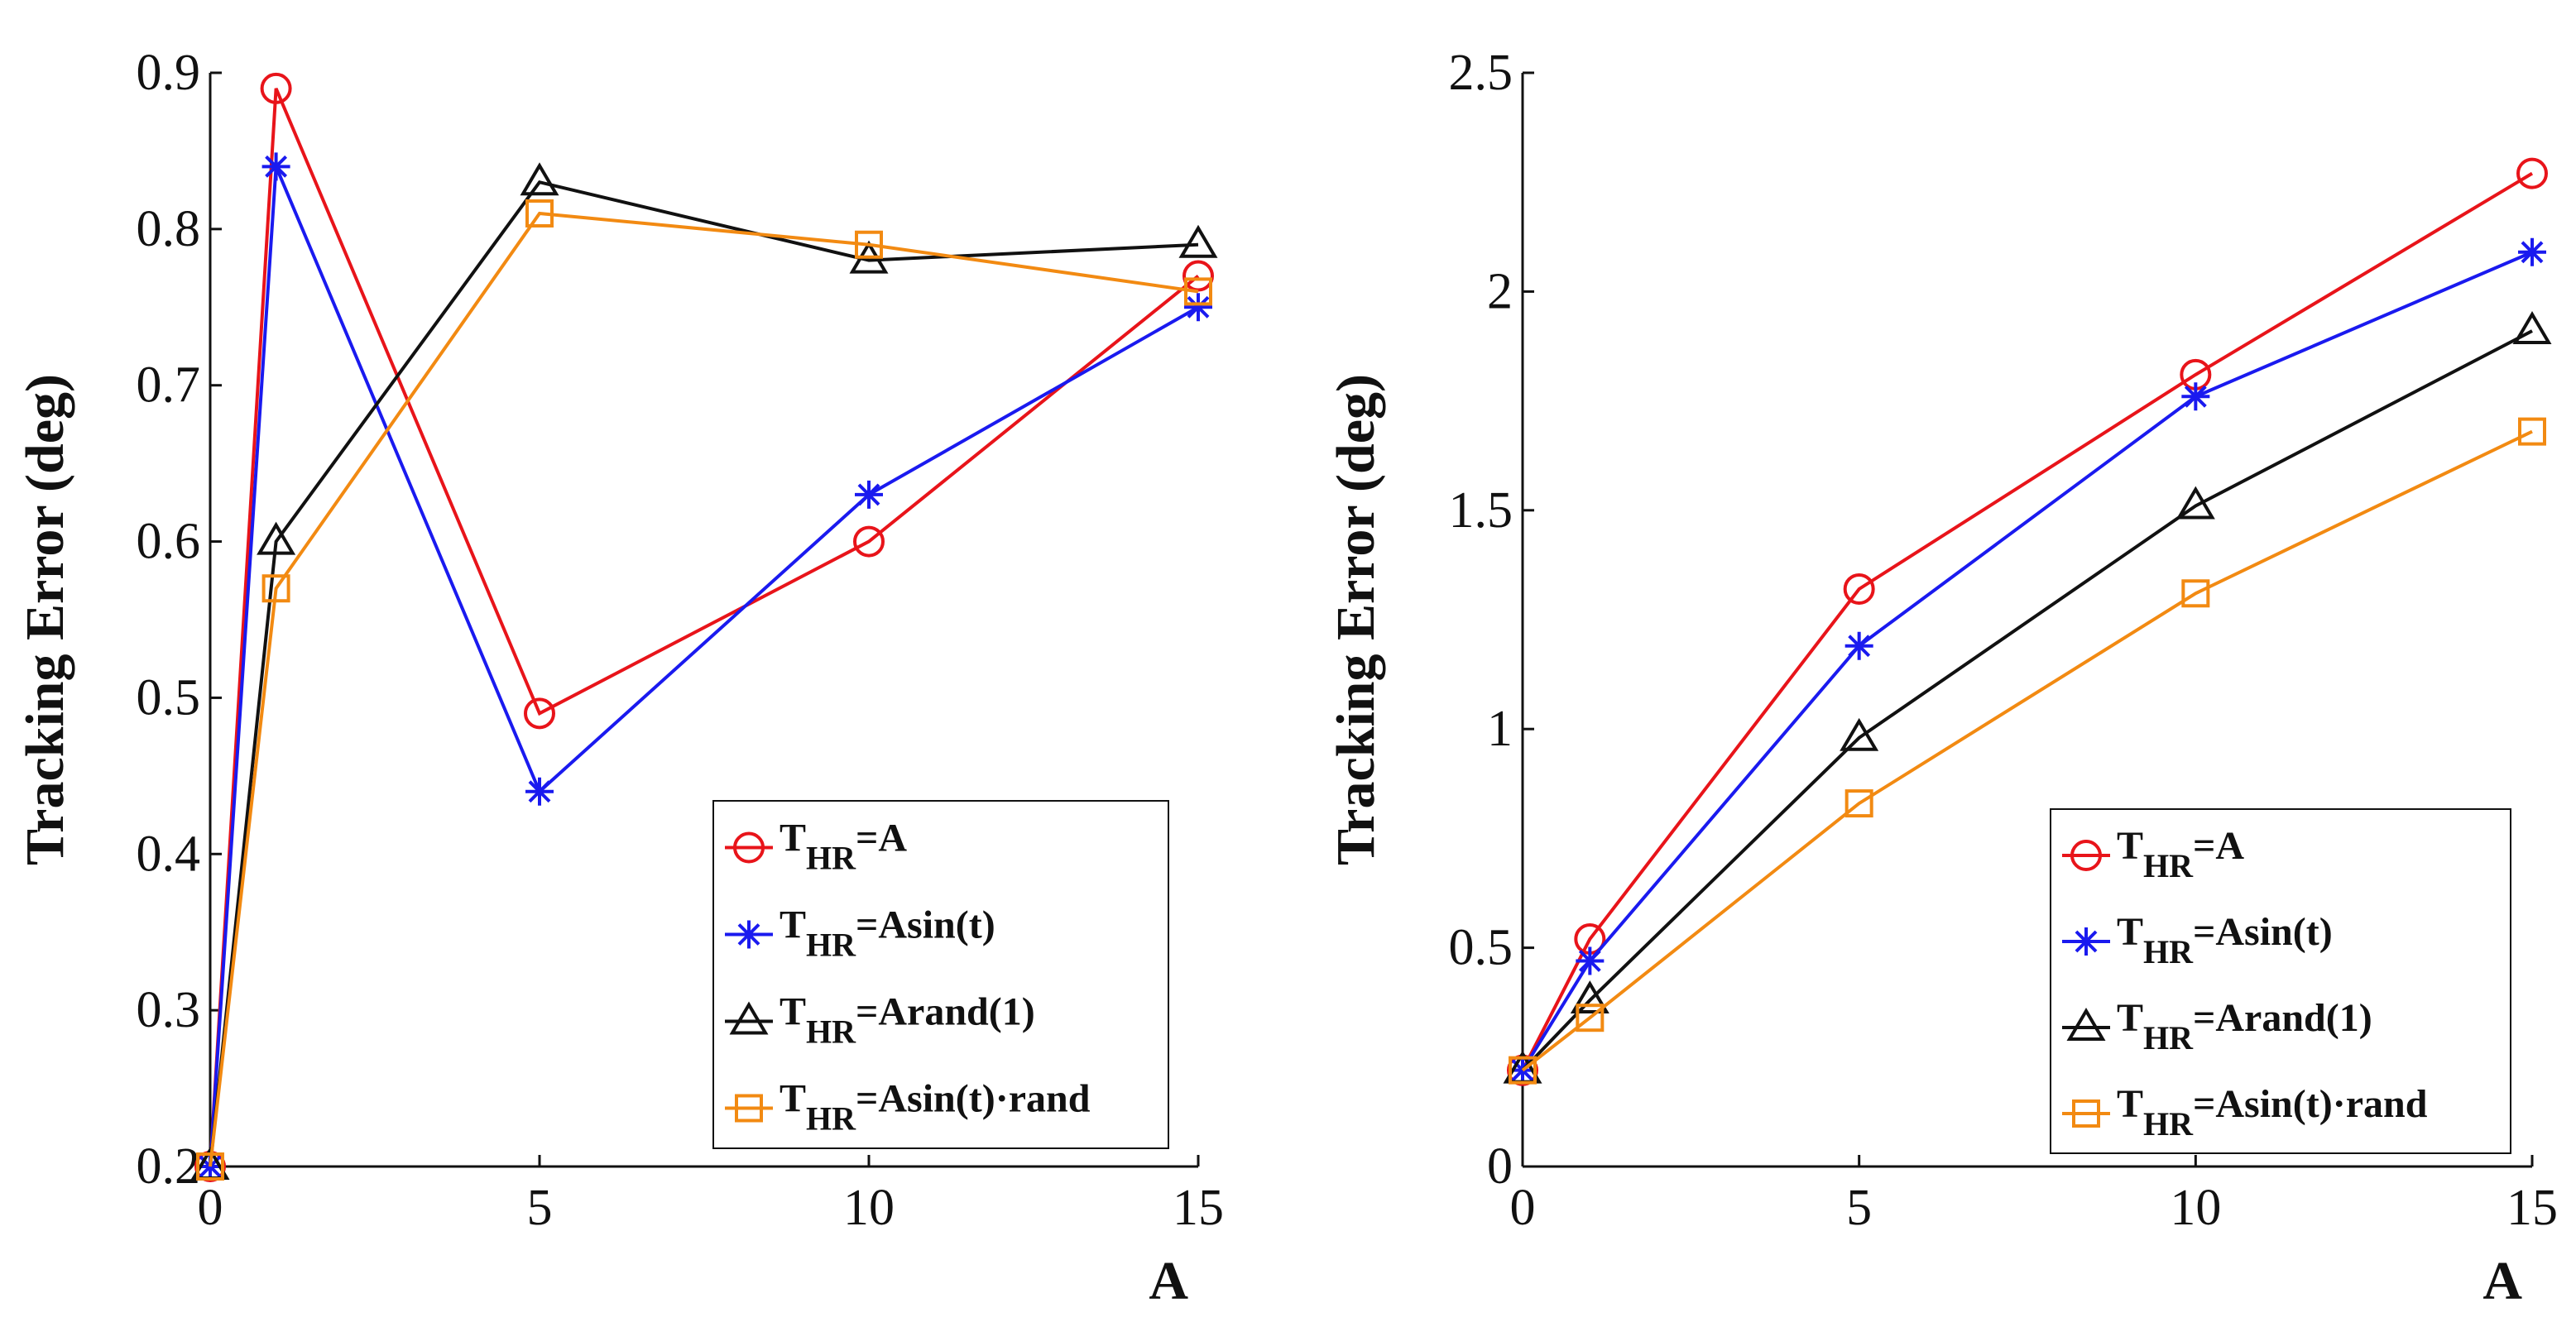  I want to click on y-tick-label: 1.5, so click(1481, 510).